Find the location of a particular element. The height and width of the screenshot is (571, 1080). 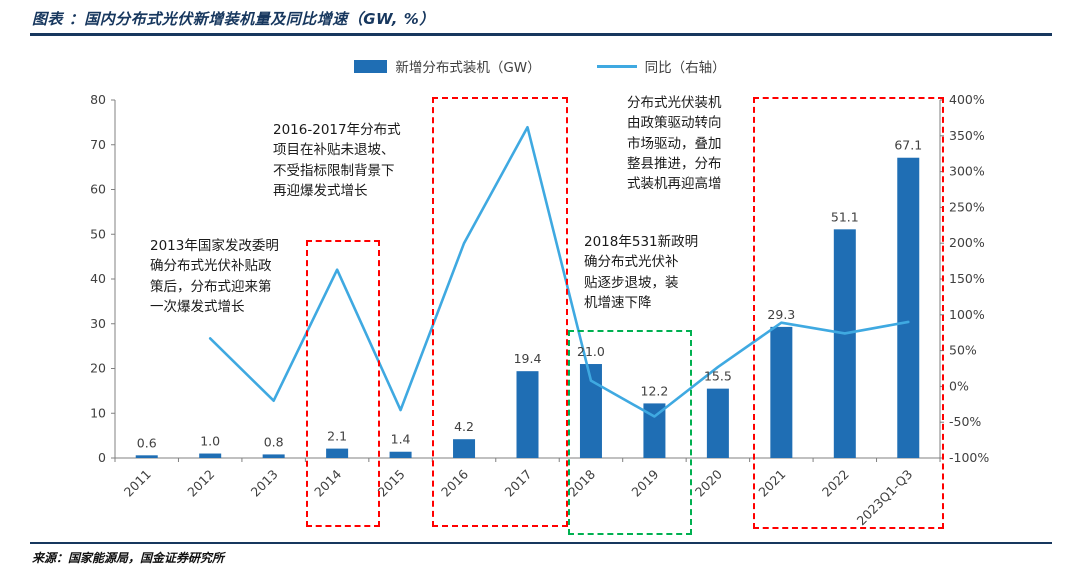

bar-swatch-icon is located at coordinates (371, 66).